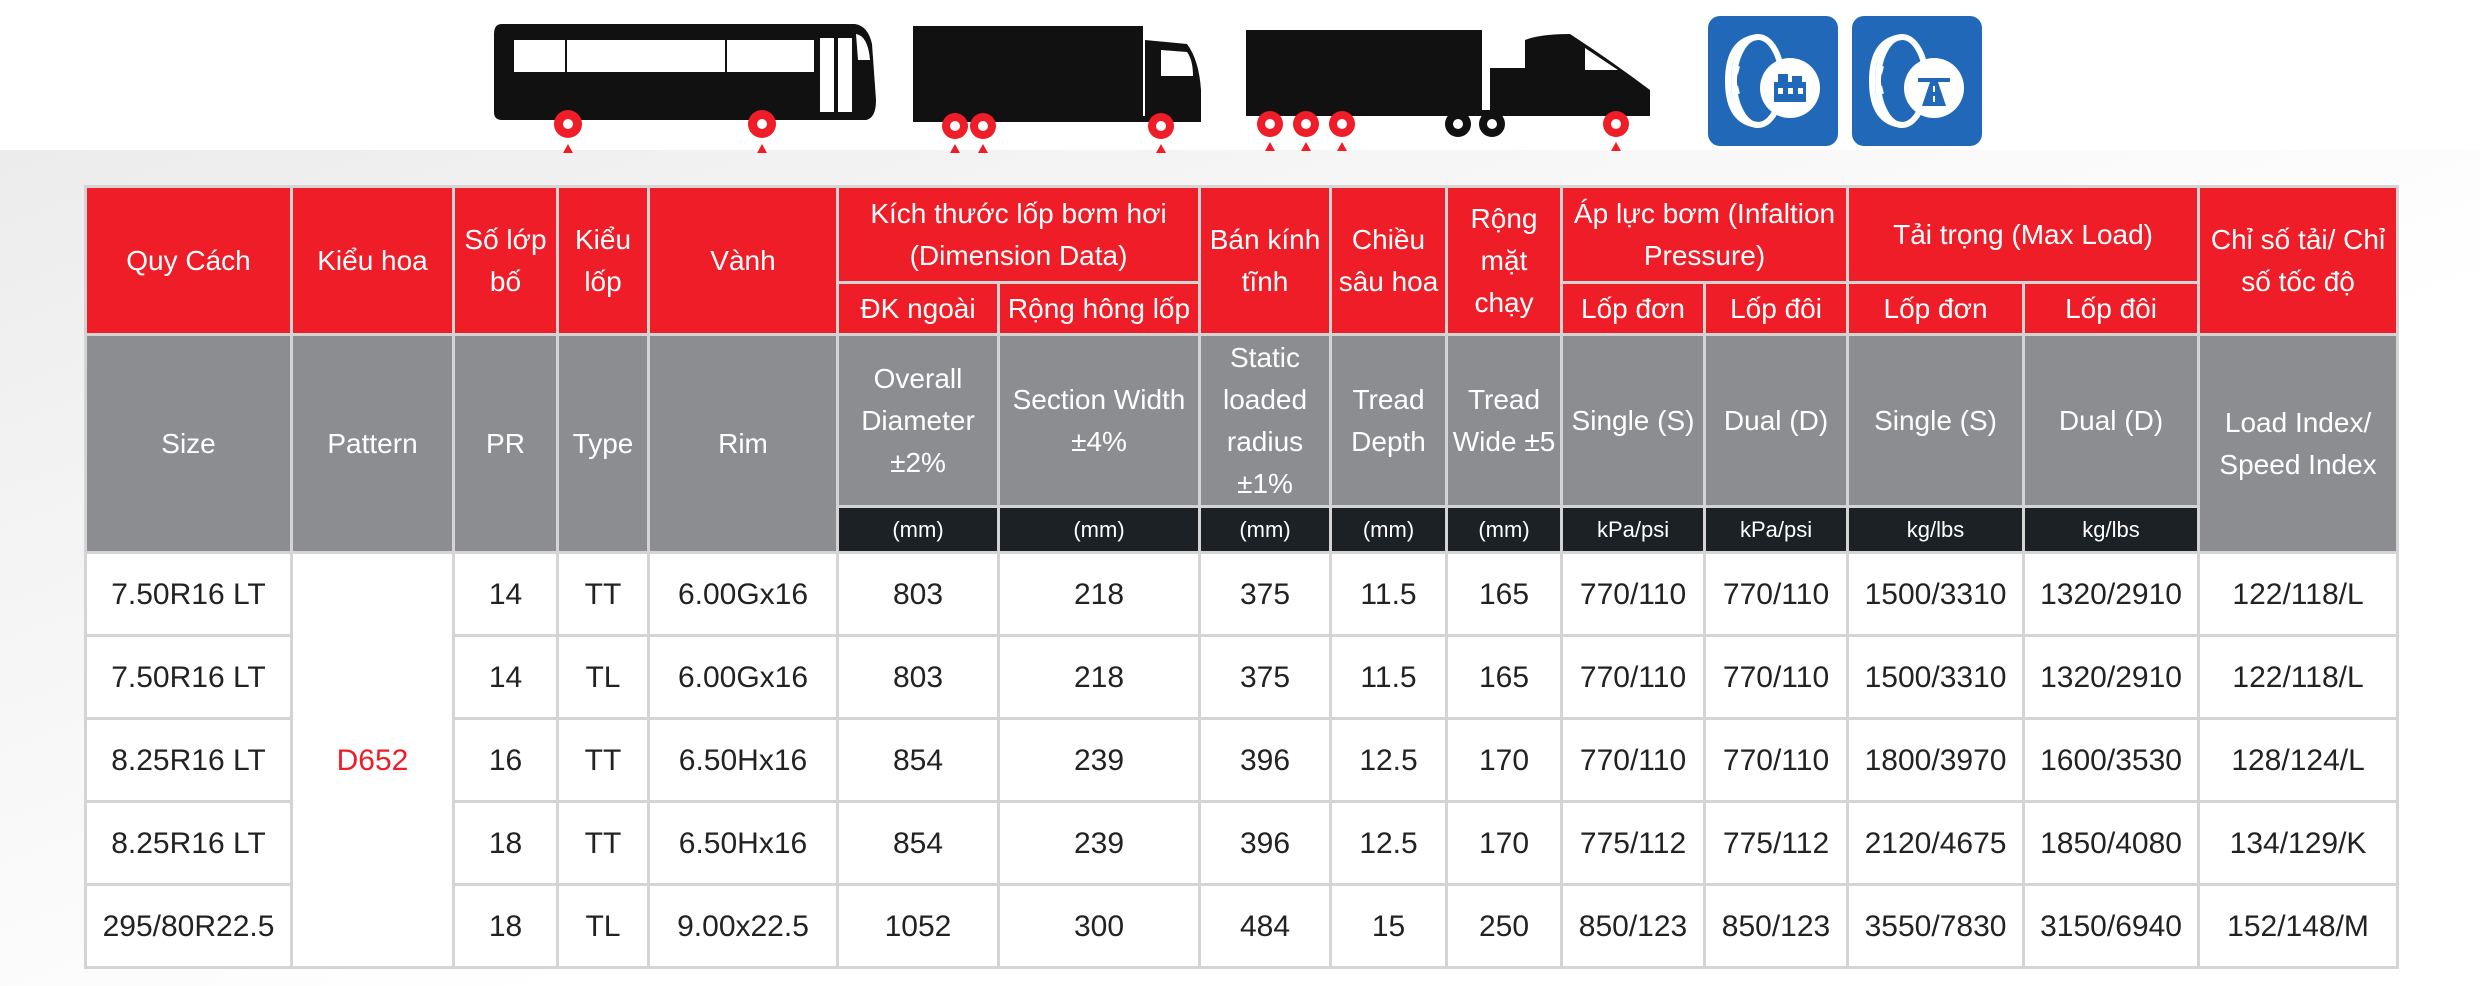 This screenshot has width=2480, height=986. What do you see at coordinates (2111, 529) in the screenshot?
I see `unit-load-dual: kg/lbs` at bounding box center [2111, 529].